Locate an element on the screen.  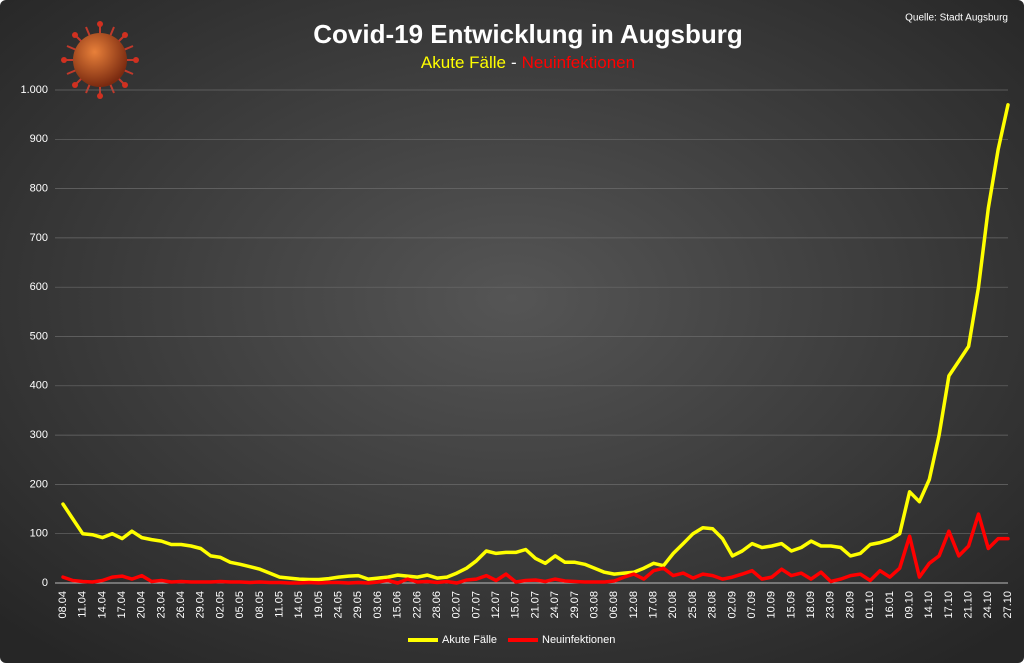
x-tick-label: 24.05 is located at coordinates (339, 605).